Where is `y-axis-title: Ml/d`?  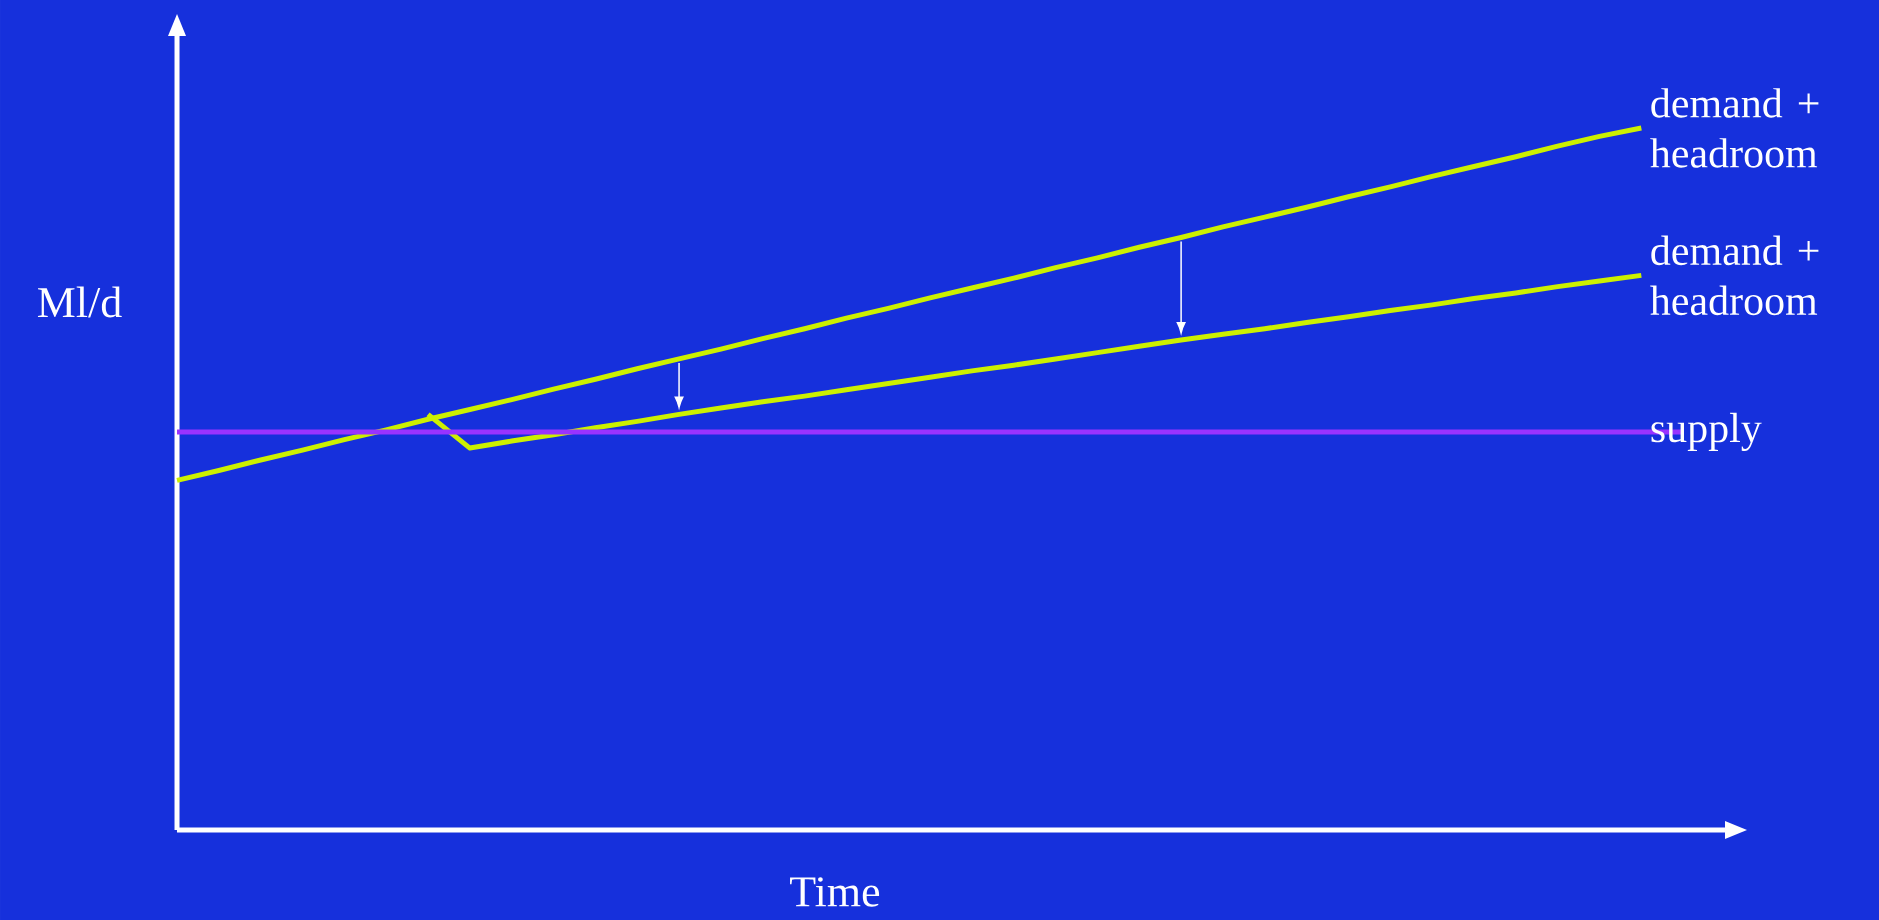 y-axis-title: Ml/d is located at coordinates (79, 302).